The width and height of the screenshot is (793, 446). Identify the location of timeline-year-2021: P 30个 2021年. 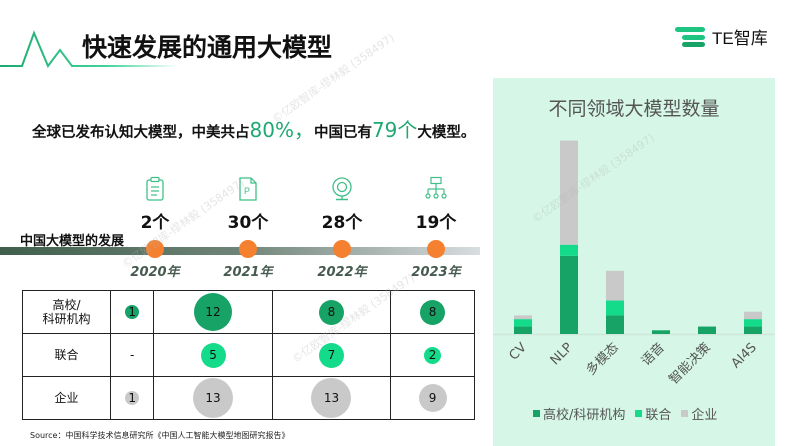
(248, 228).